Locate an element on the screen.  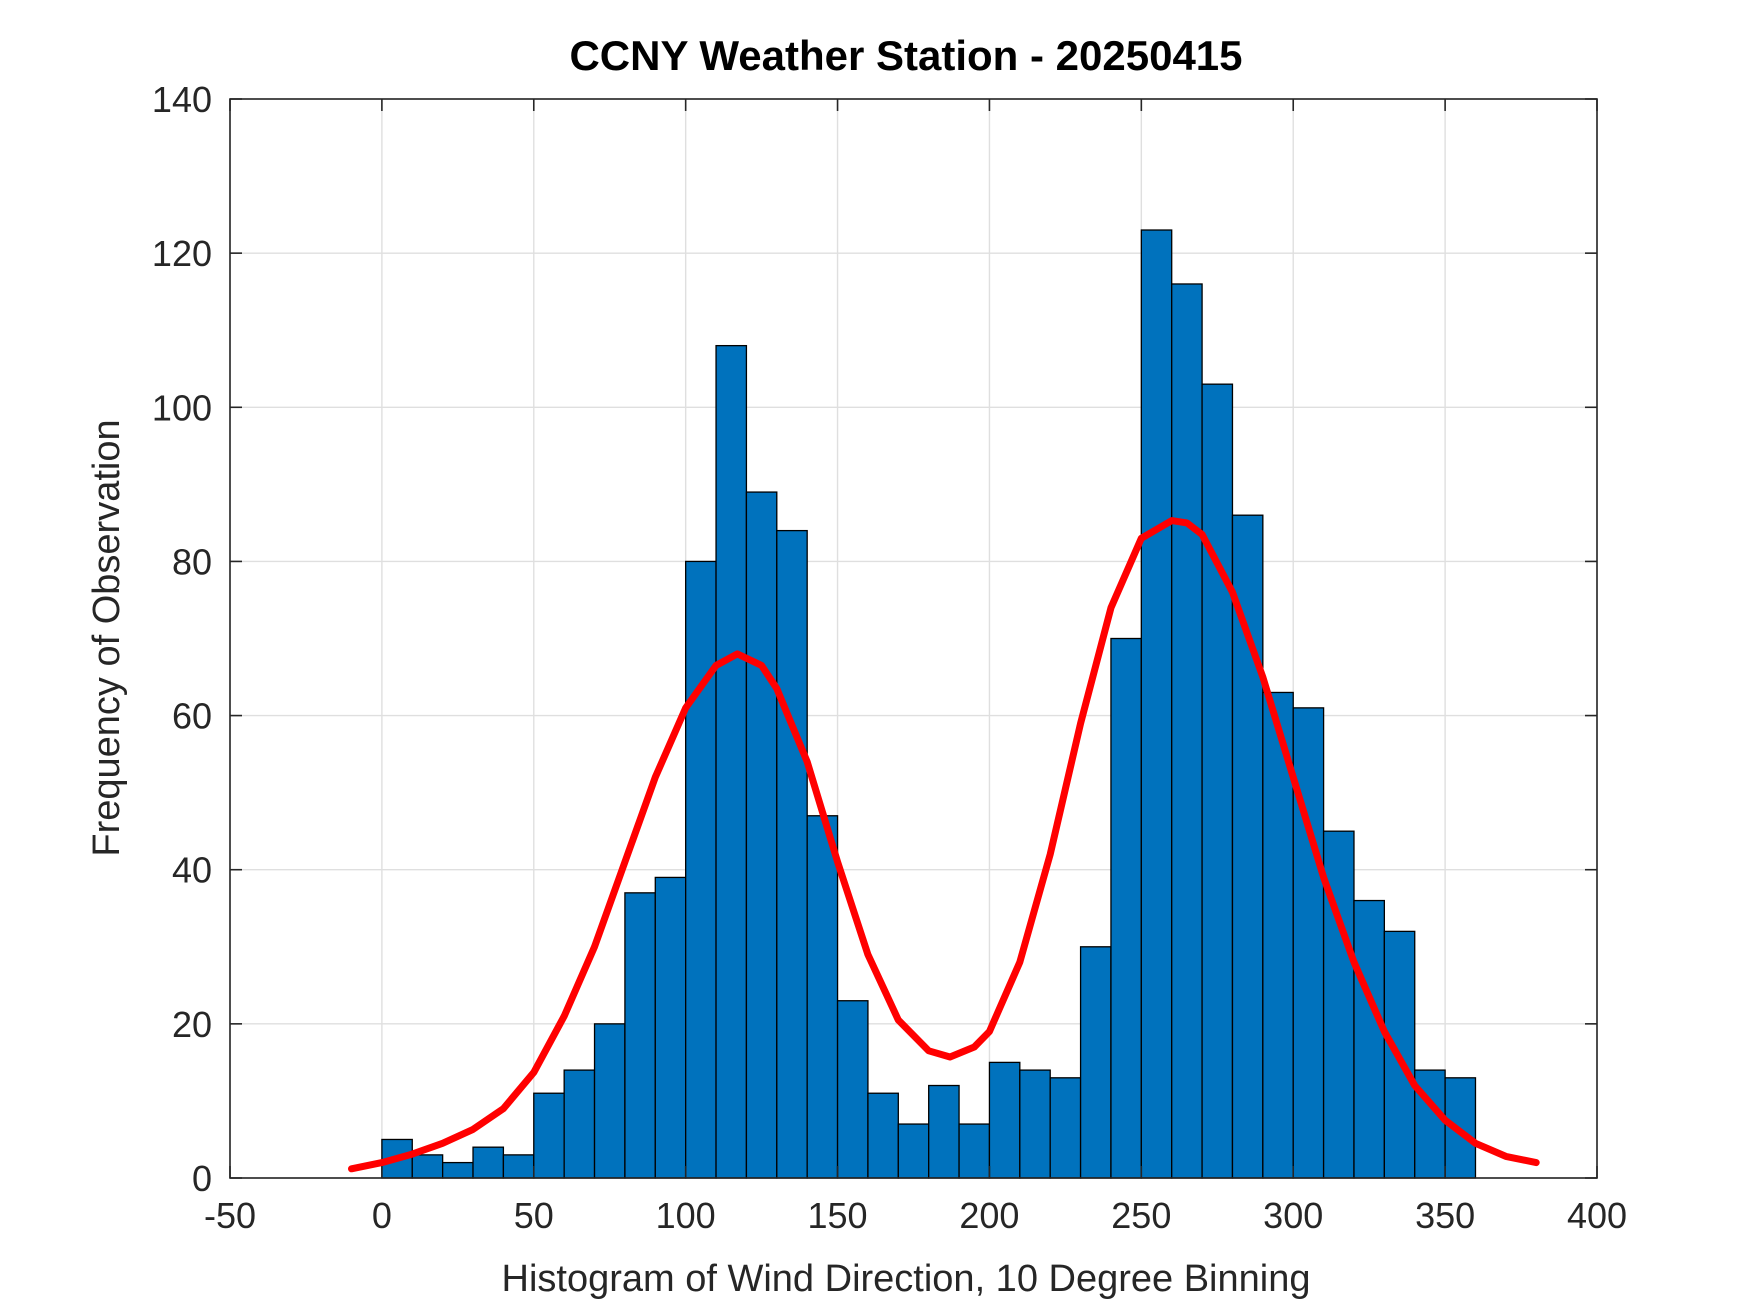
x-tick-label: 50 is located at coordinates (534, 1215).